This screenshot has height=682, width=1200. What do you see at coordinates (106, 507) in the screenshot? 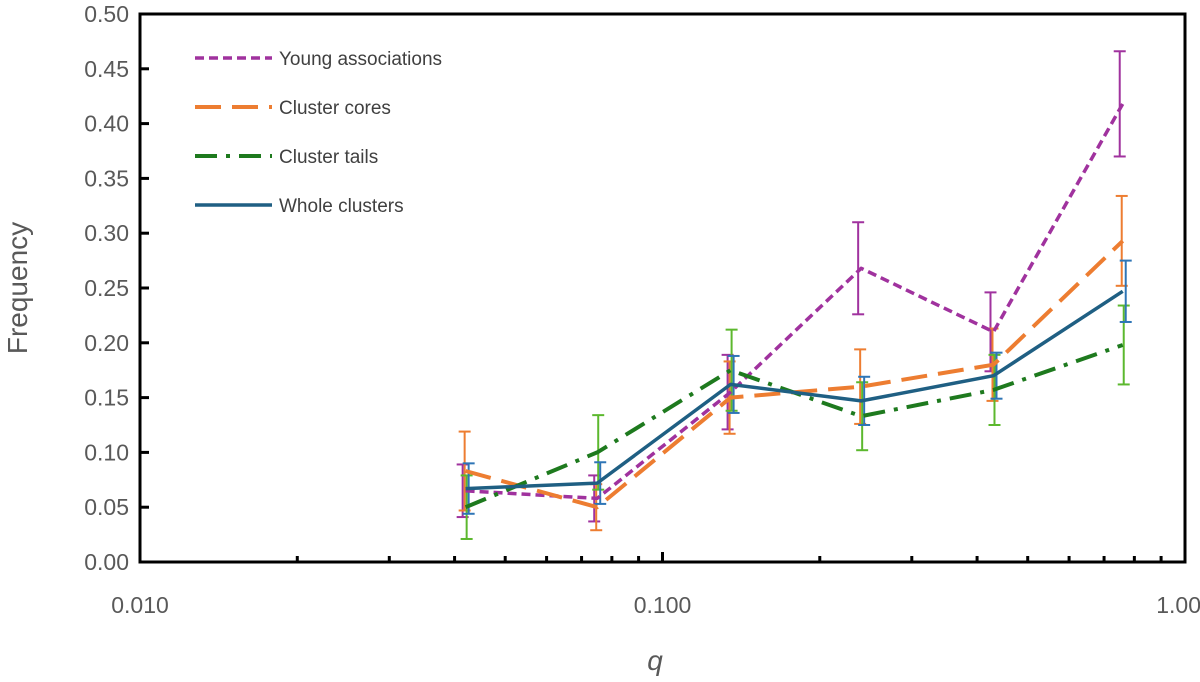
I see `y-tick-label: 0.05` at bounding box center [106, 507].